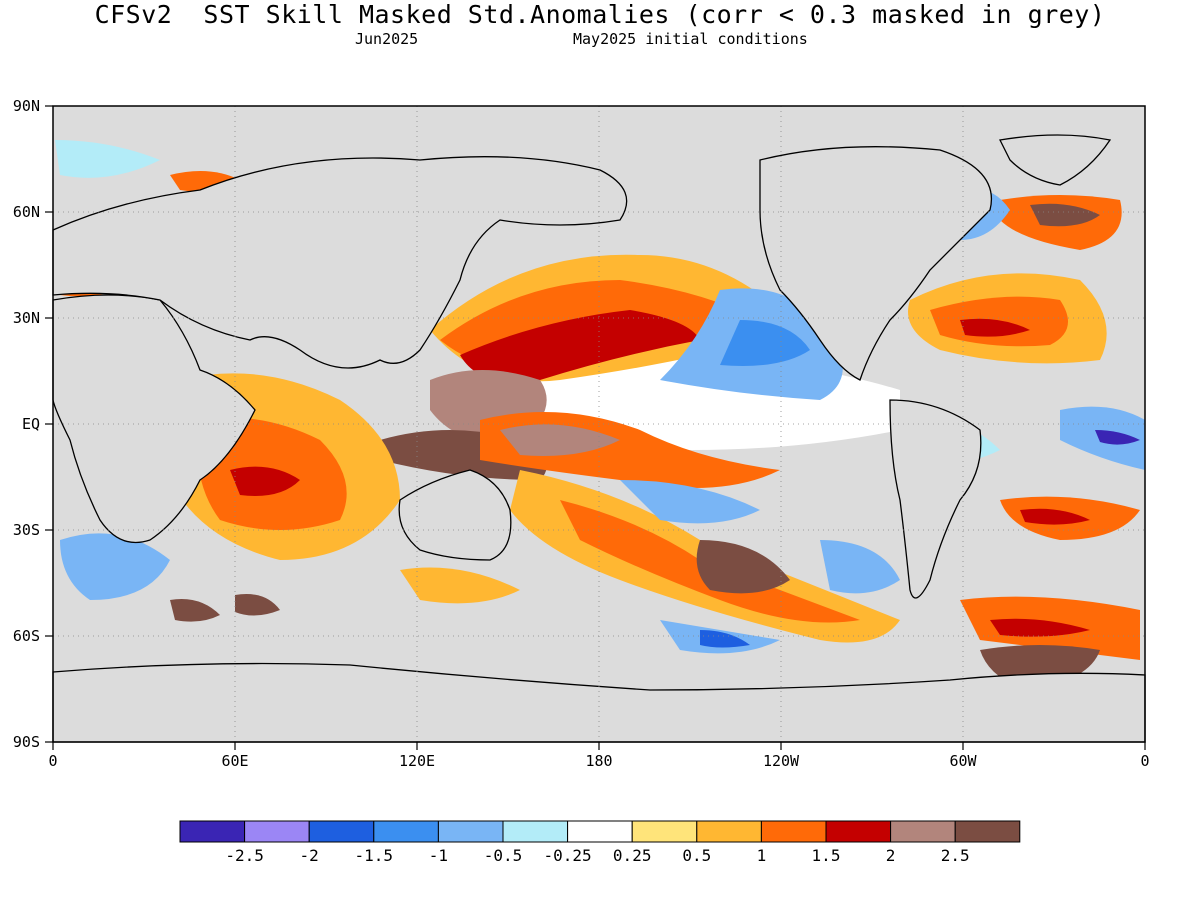 The image size is (1200, 900). I want to click on lat-label-30n: 30N, so click(26, 318).